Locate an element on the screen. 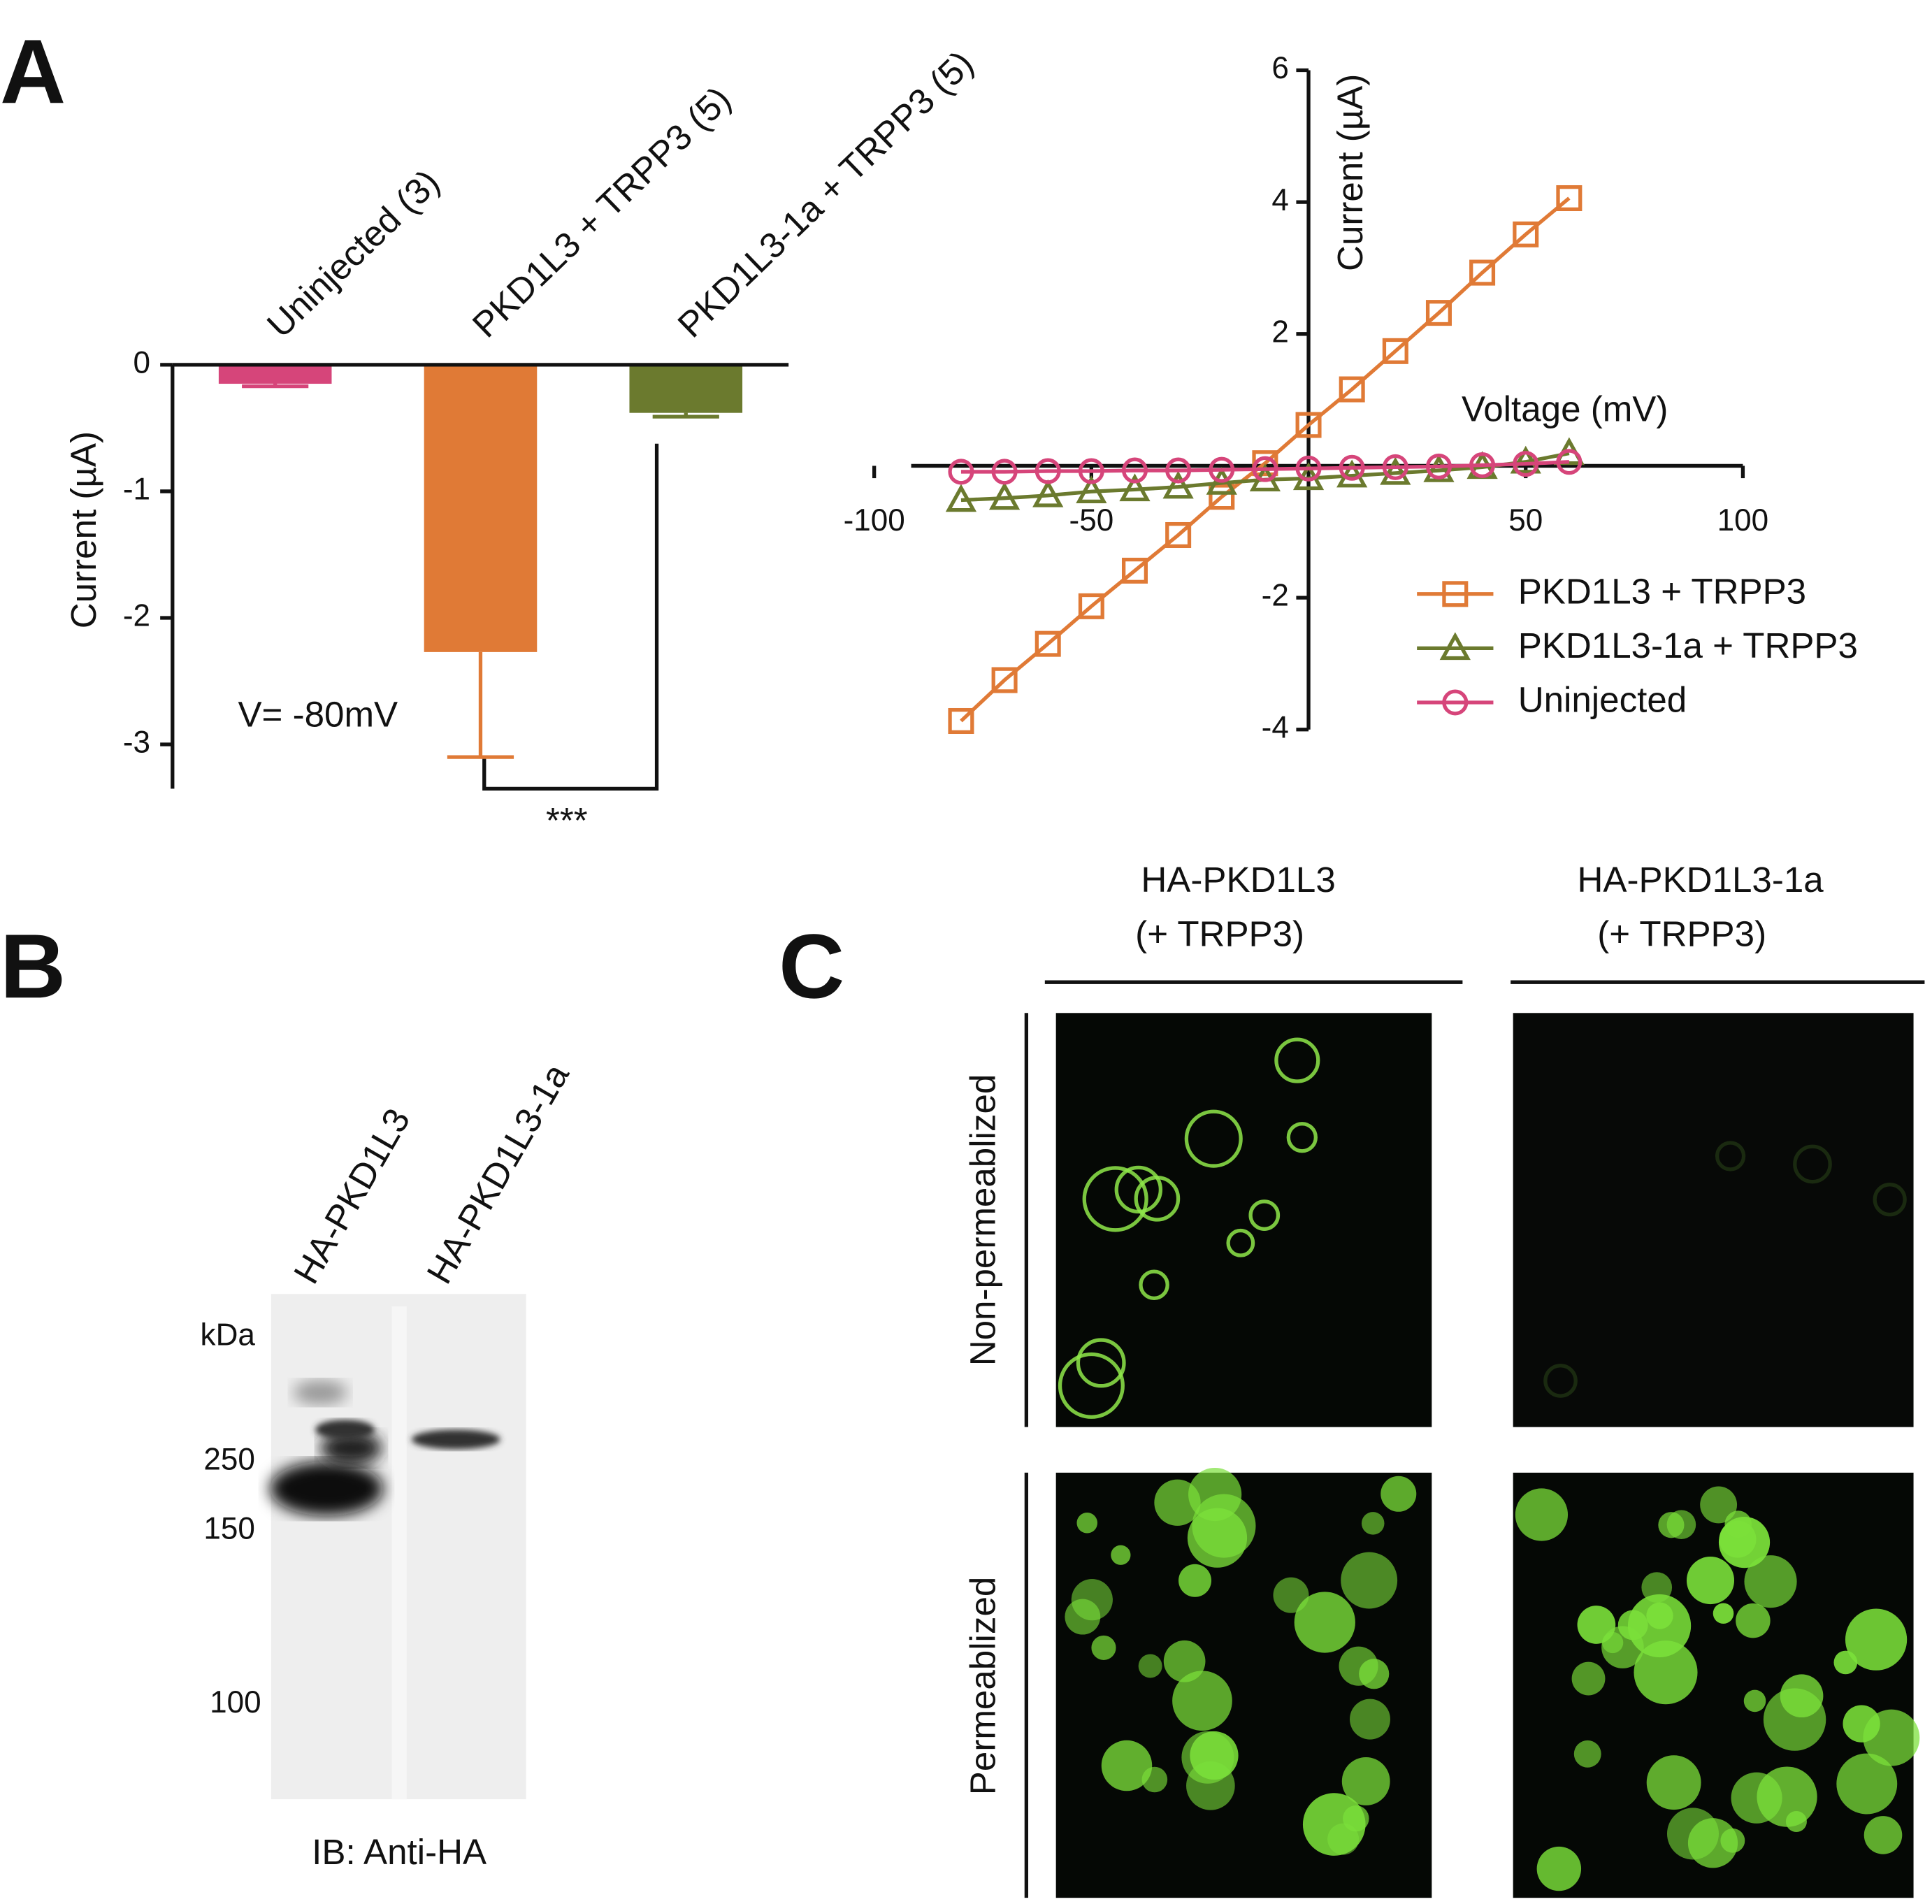 Image resolution: width=1932 pixels, height=1904 pixels. marker-label: 150 is located at coordinates (229, 1528).